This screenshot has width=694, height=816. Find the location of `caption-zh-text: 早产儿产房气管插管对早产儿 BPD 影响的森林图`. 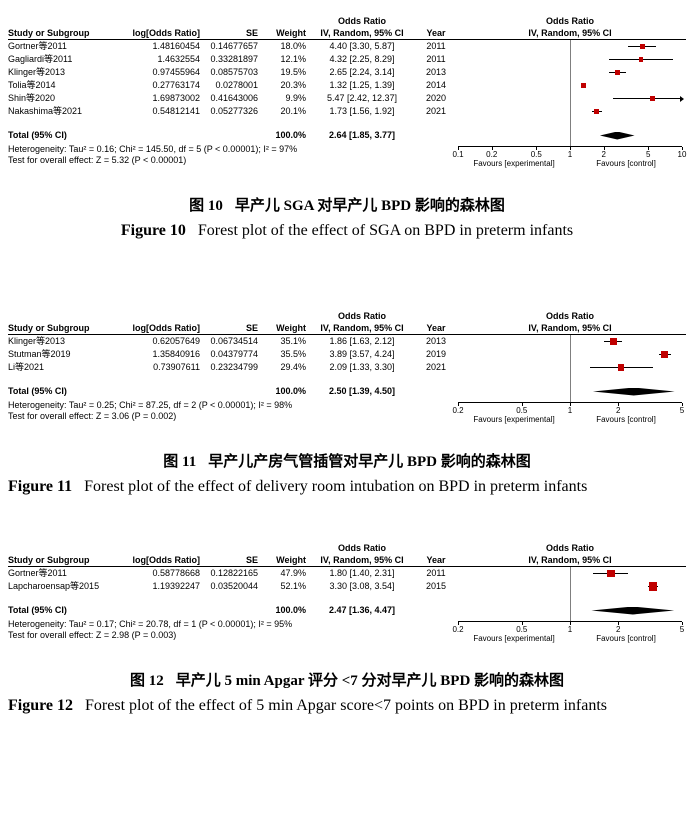

caption-zh-text: 早产儿产房气管插管对早产儿 BPD 影响的森林图 is located at coordinates (369, 462).